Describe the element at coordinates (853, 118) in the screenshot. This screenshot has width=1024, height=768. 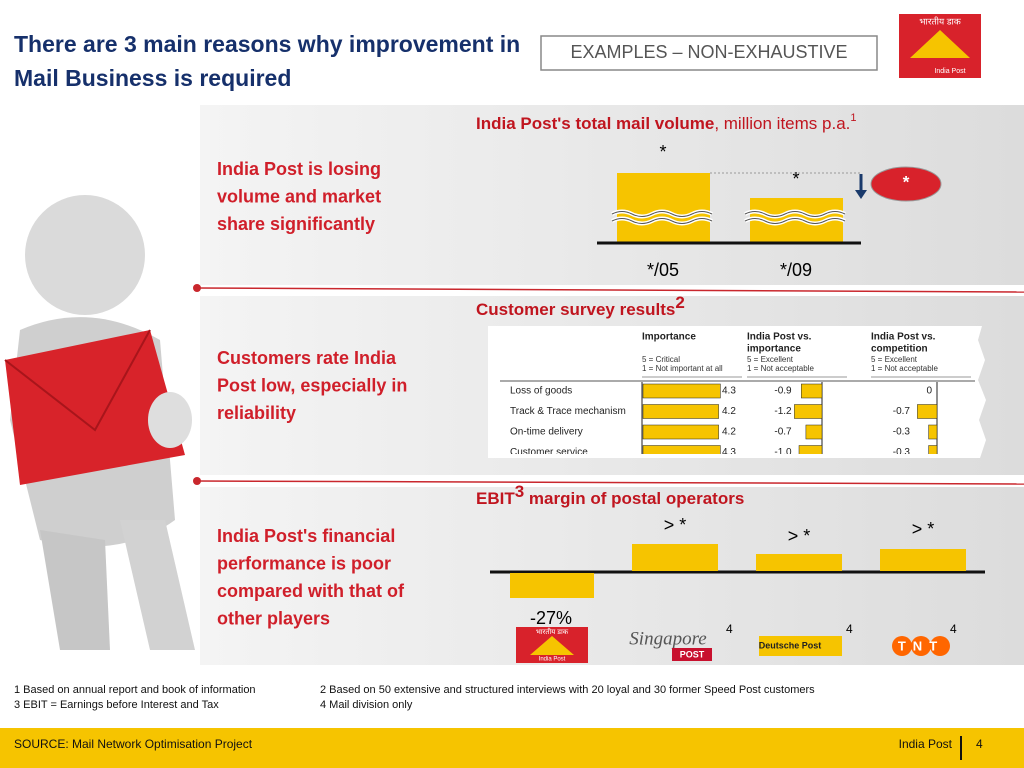
I see `footnote-ref: 1` at that location.